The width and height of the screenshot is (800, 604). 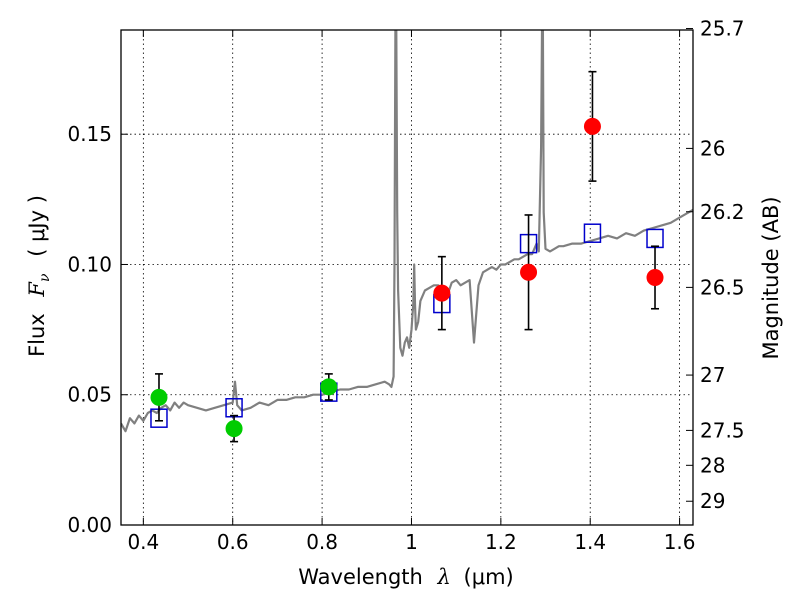 What do you see at coordinates (501, 542) in the screenshot?
I see `x-tick-label: 1.2` at bounding box center [501, 542].